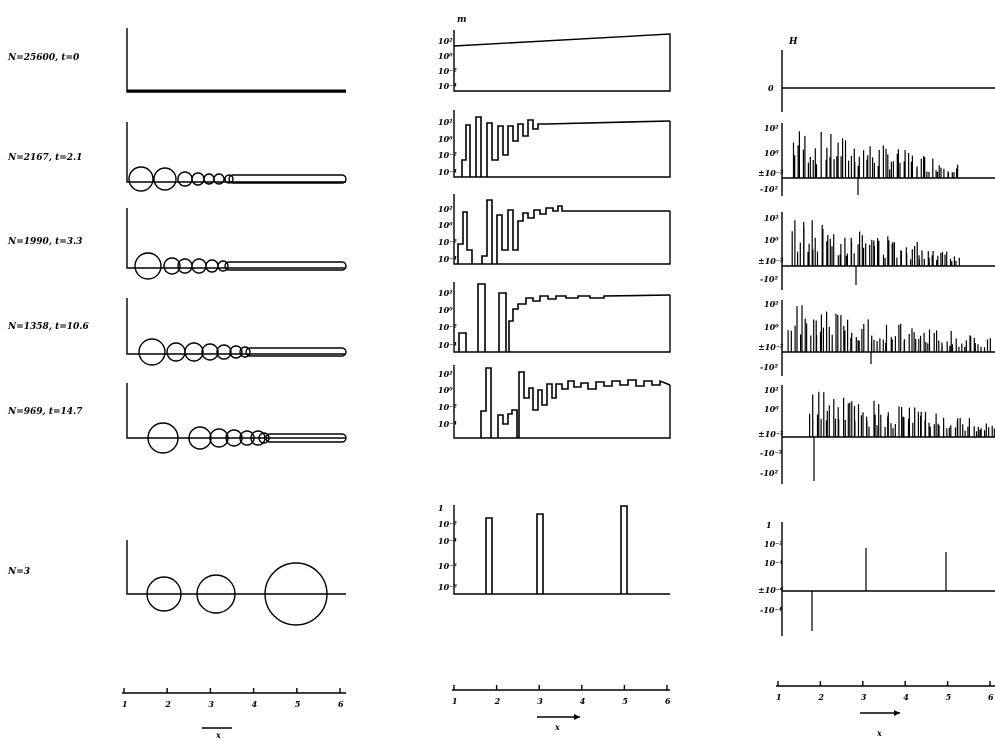  What do you see at coordinates (43, 58) in the screenshot?
I see `row-label-1: N=25600, t=0` at bounding box center [43, 58].